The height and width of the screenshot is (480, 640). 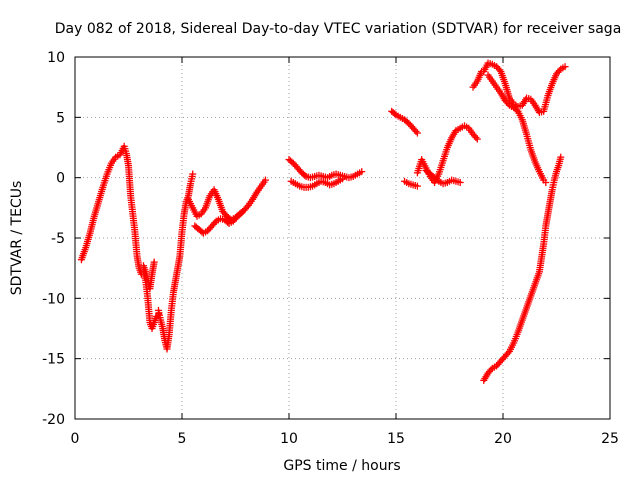 I want to click on y-tick-label: 10, so click(x=56, y=58).